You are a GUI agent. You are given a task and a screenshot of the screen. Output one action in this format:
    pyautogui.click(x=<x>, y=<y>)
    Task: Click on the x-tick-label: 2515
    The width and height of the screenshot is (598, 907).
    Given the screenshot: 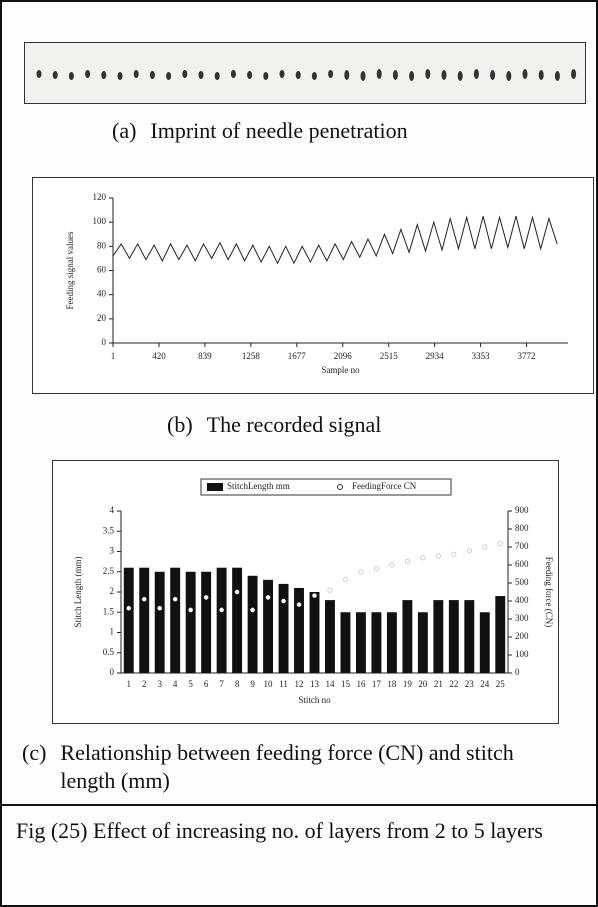 What is the action you would take?
    pyautogui.click(x=389, y=356)
    